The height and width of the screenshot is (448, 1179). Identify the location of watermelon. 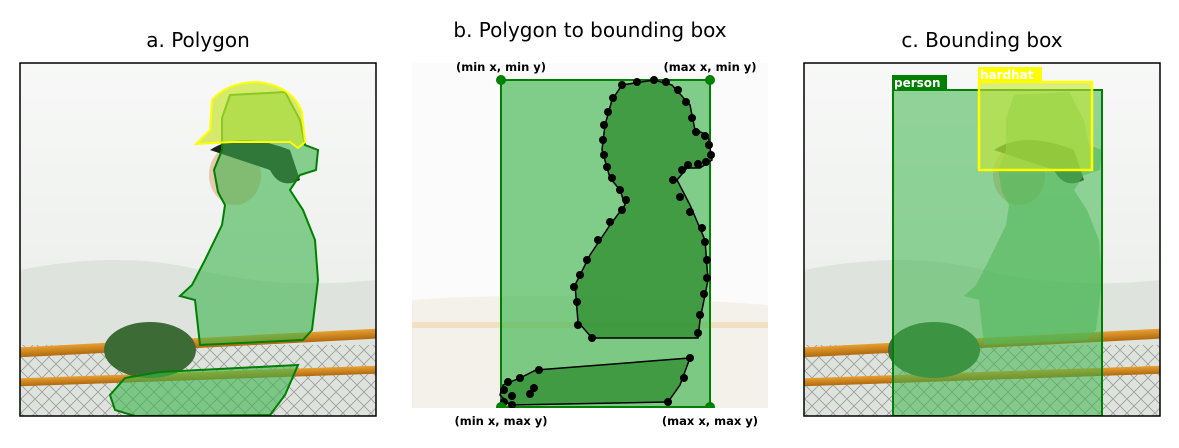
(150, 350).